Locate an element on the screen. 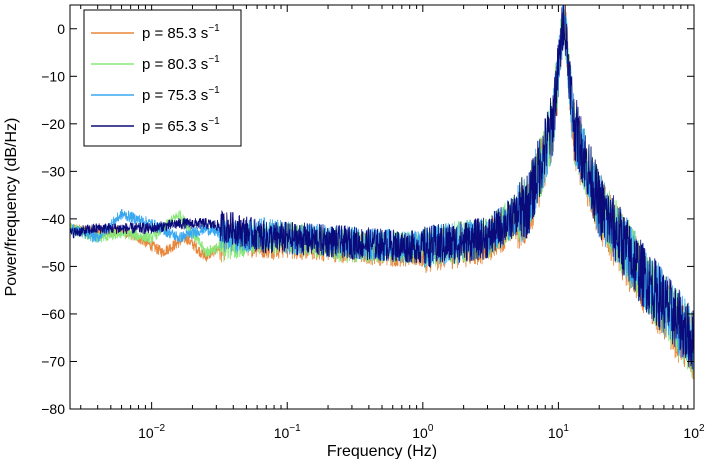 The image size is (706, 459). legend-label-4: p = 65.3 s−1 is located at coordinates (181, 125).